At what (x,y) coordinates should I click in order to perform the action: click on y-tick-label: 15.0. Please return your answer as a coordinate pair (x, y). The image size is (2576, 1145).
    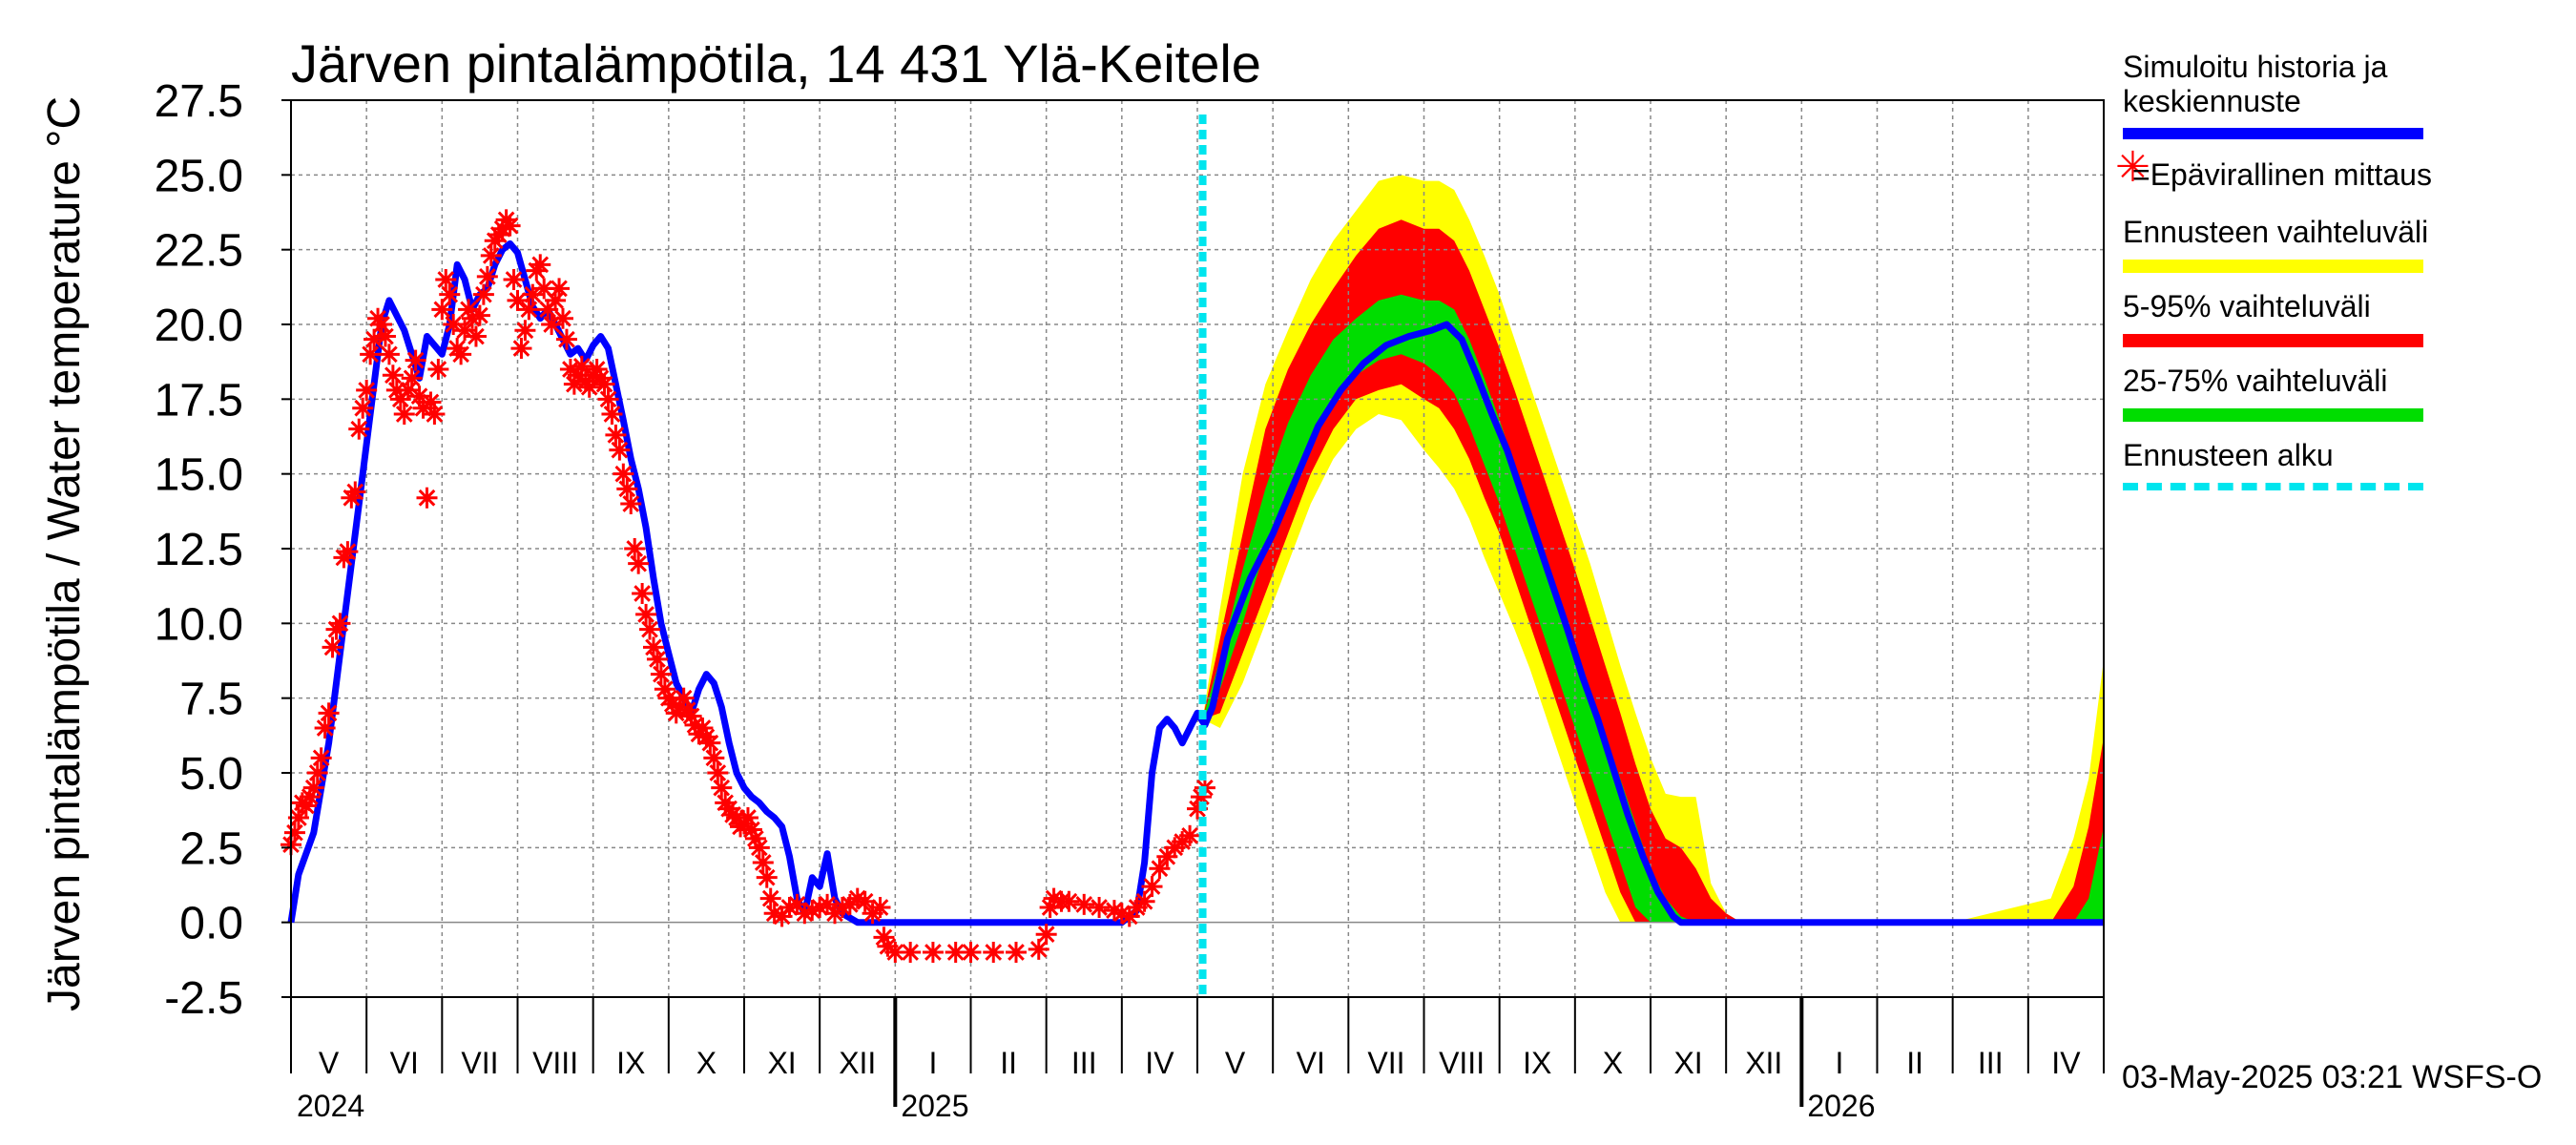
    Looking at the image, I should click on (199, 475).